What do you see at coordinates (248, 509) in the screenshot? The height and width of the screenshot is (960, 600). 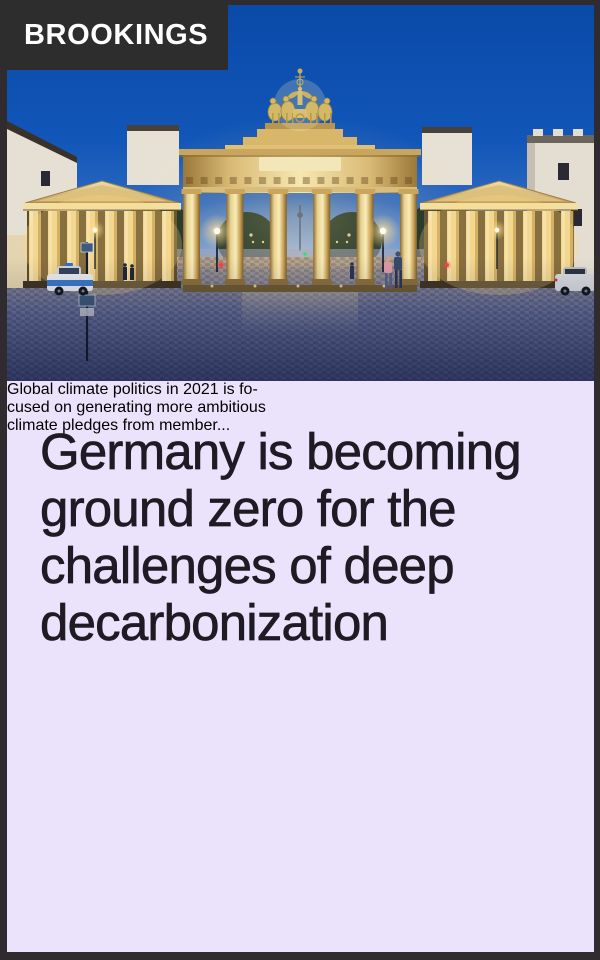 I see `title-line: ground zero for the` at bounding box center [248, 509].